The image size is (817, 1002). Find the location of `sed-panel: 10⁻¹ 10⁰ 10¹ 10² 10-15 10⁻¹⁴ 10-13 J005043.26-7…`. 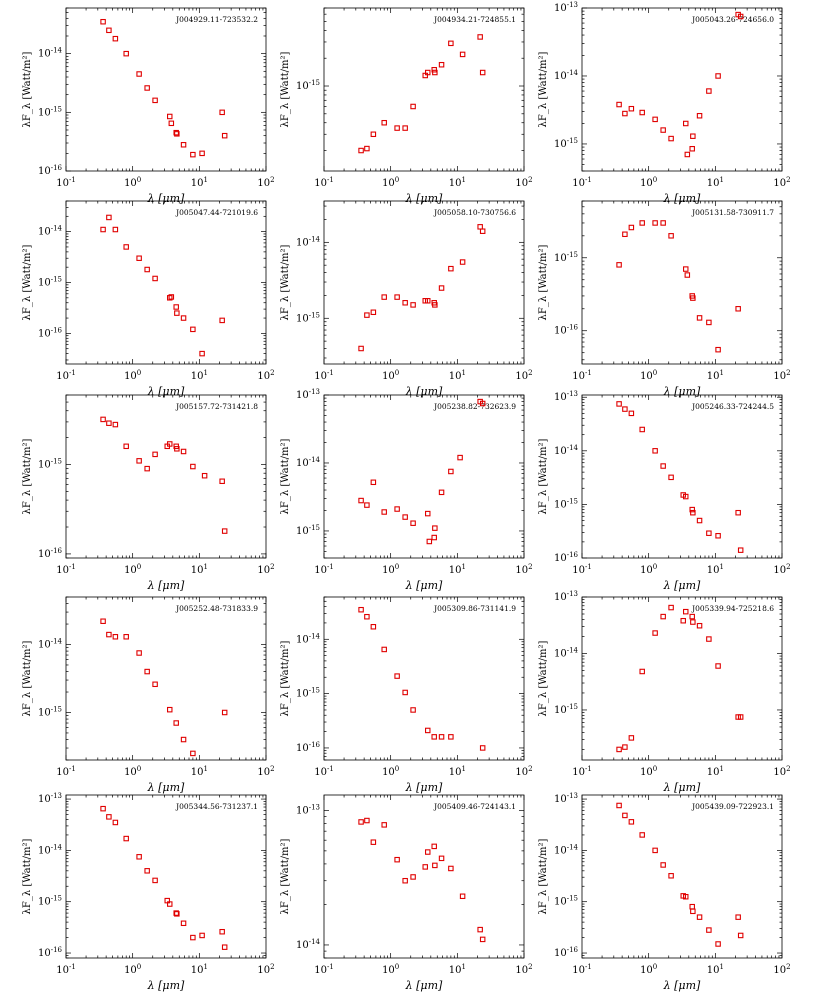

sed-panel: 10⁻¹ 10⁰ 10¹ 10² 10-15 10⁻¹⁴ 10-13 J005043.26-7… is located at coordinates (664, 103).